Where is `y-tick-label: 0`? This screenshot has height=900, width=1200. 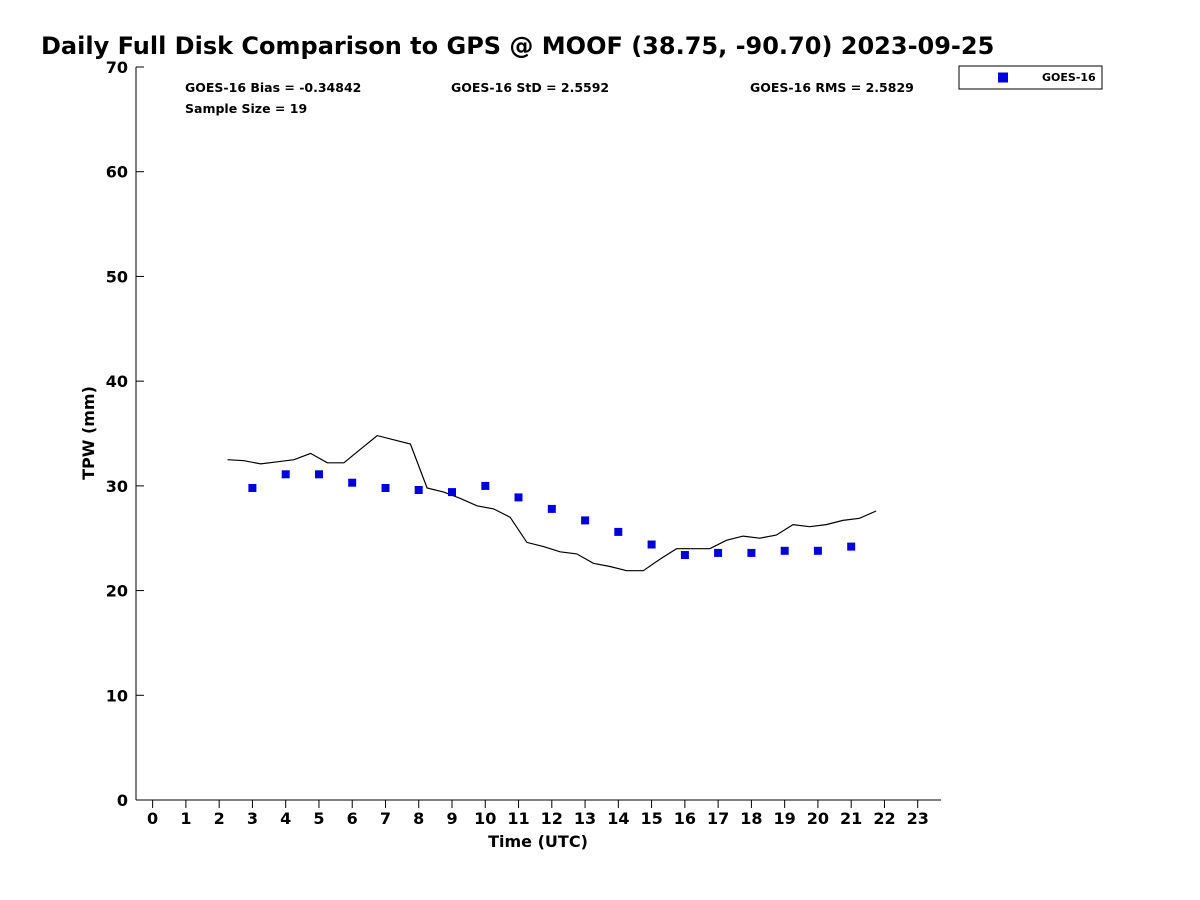
y-tick-label: 0 is located at coordinates (122, 800).